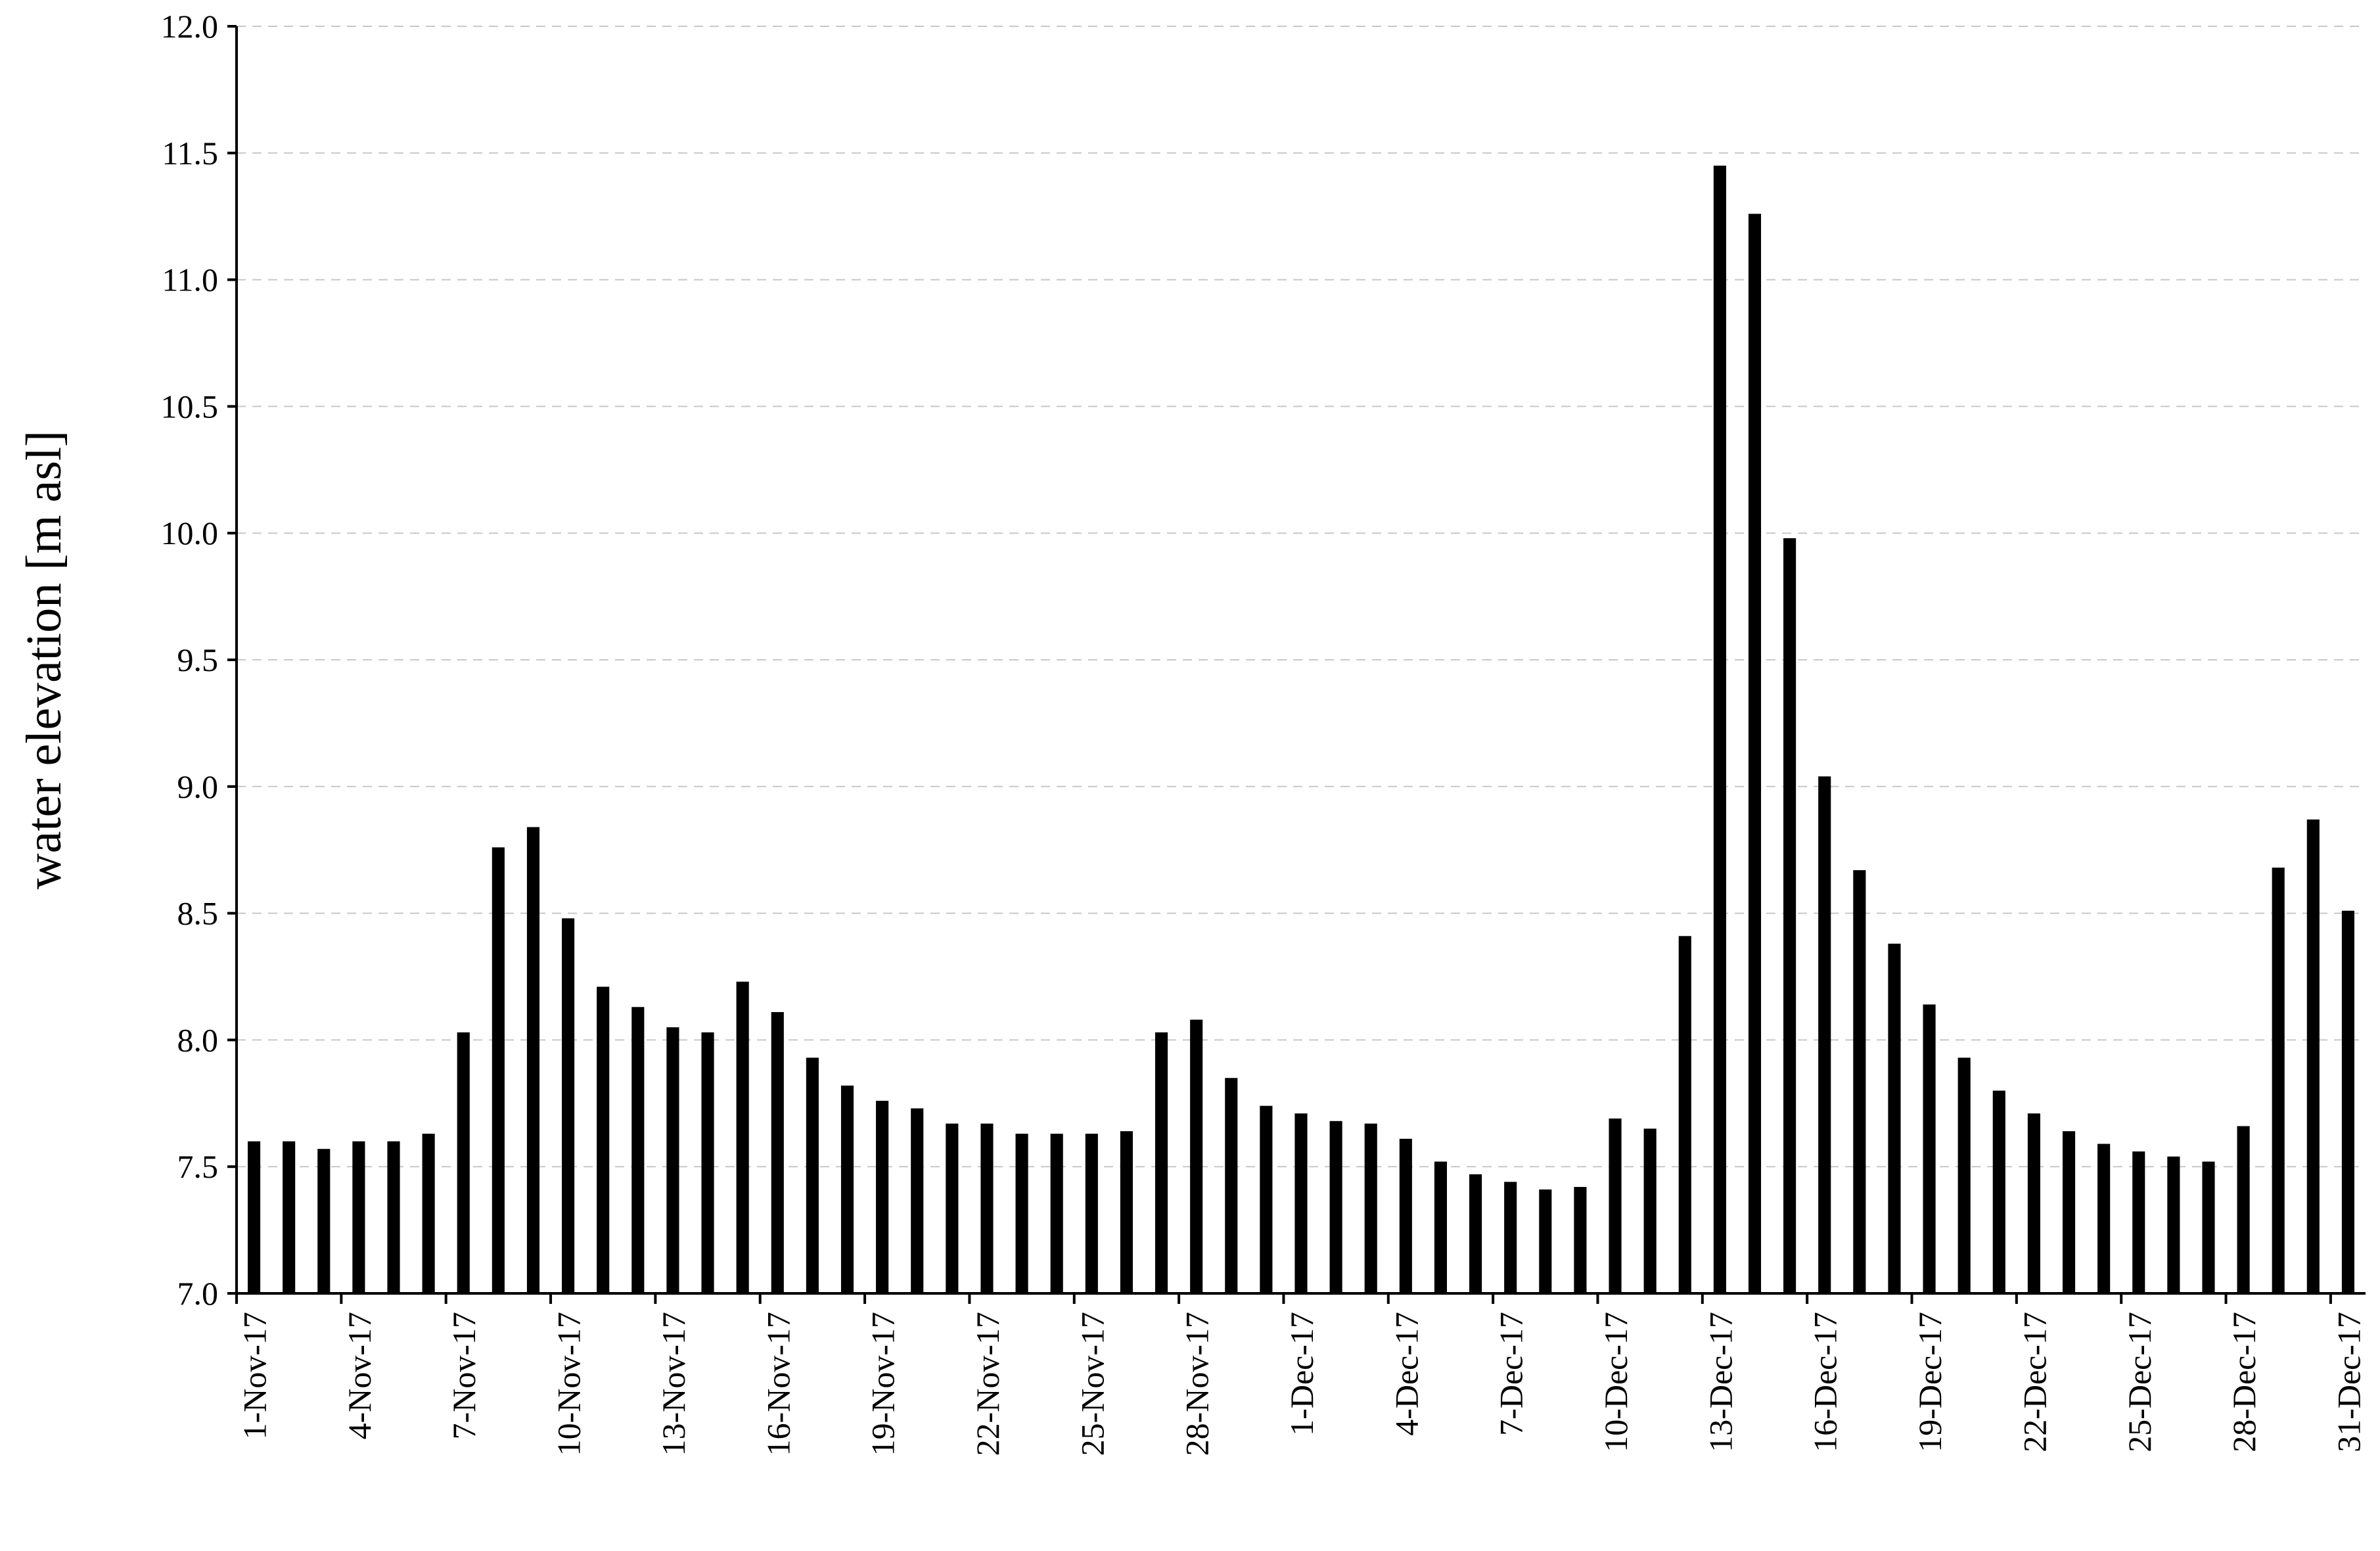  I want to click on x-tick-label: 25-Nov-17, so click(1092, 1384).